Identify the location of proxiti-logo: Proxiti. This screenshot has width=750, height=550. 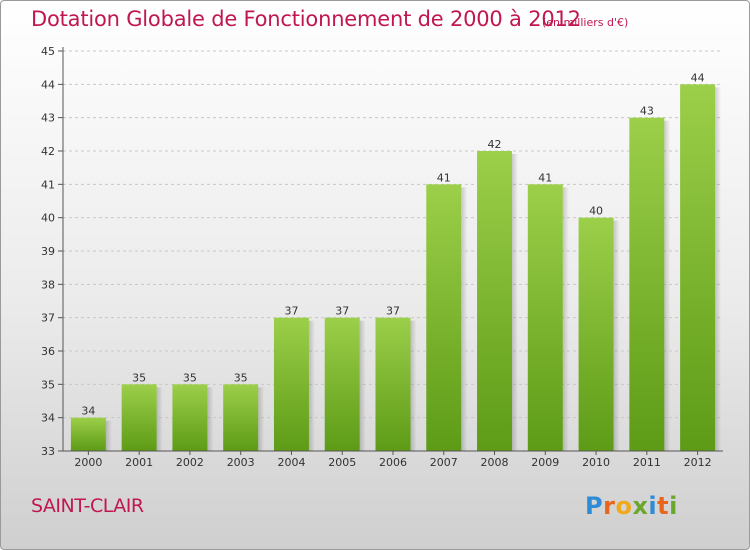
(631, 506).